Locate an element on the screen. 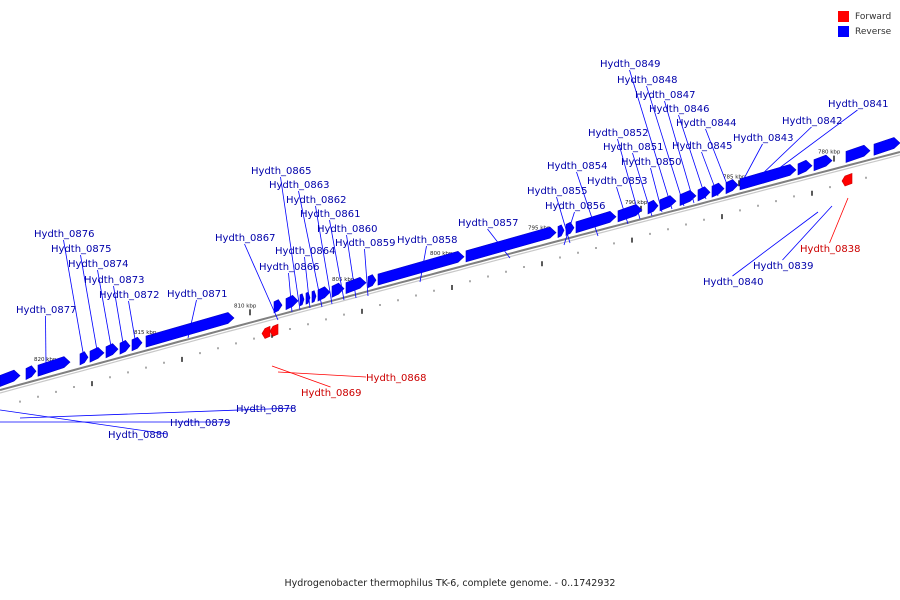 The image size is (900, 600). scale-label: 785 kbp is located at coordinates (734, 177).